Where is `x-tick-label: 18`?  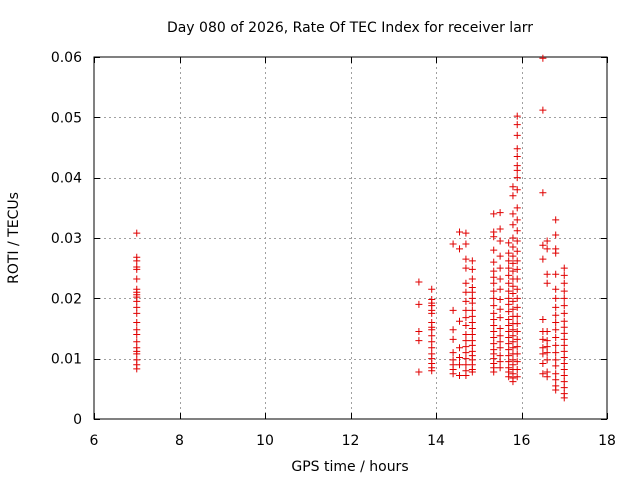 x-tick-label: 18 is located at coordinates (607, 441).